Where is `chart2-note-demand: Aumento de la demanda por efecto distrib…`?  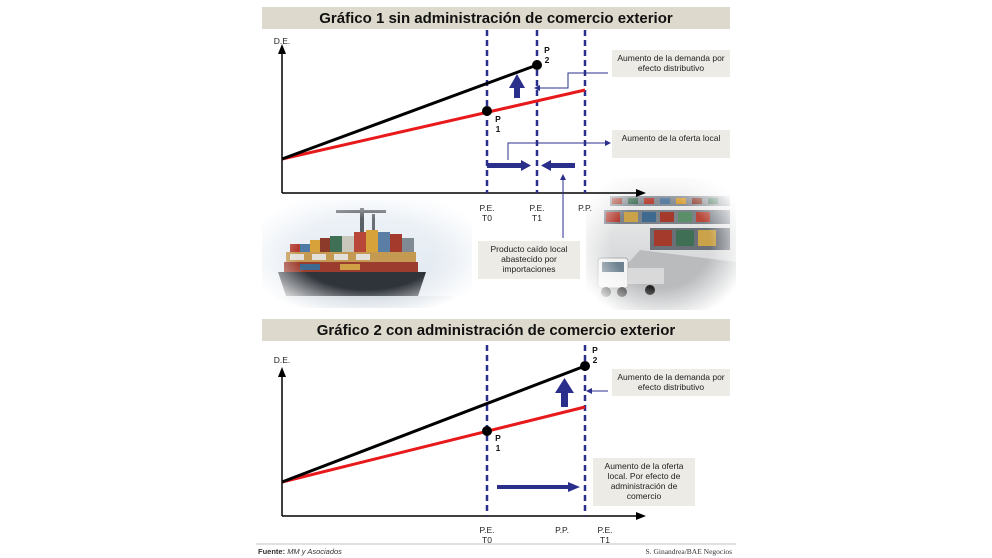 chart2-note-demand: Aumento de la demanda por efecto distrib… is located at coordinates (671, 382).